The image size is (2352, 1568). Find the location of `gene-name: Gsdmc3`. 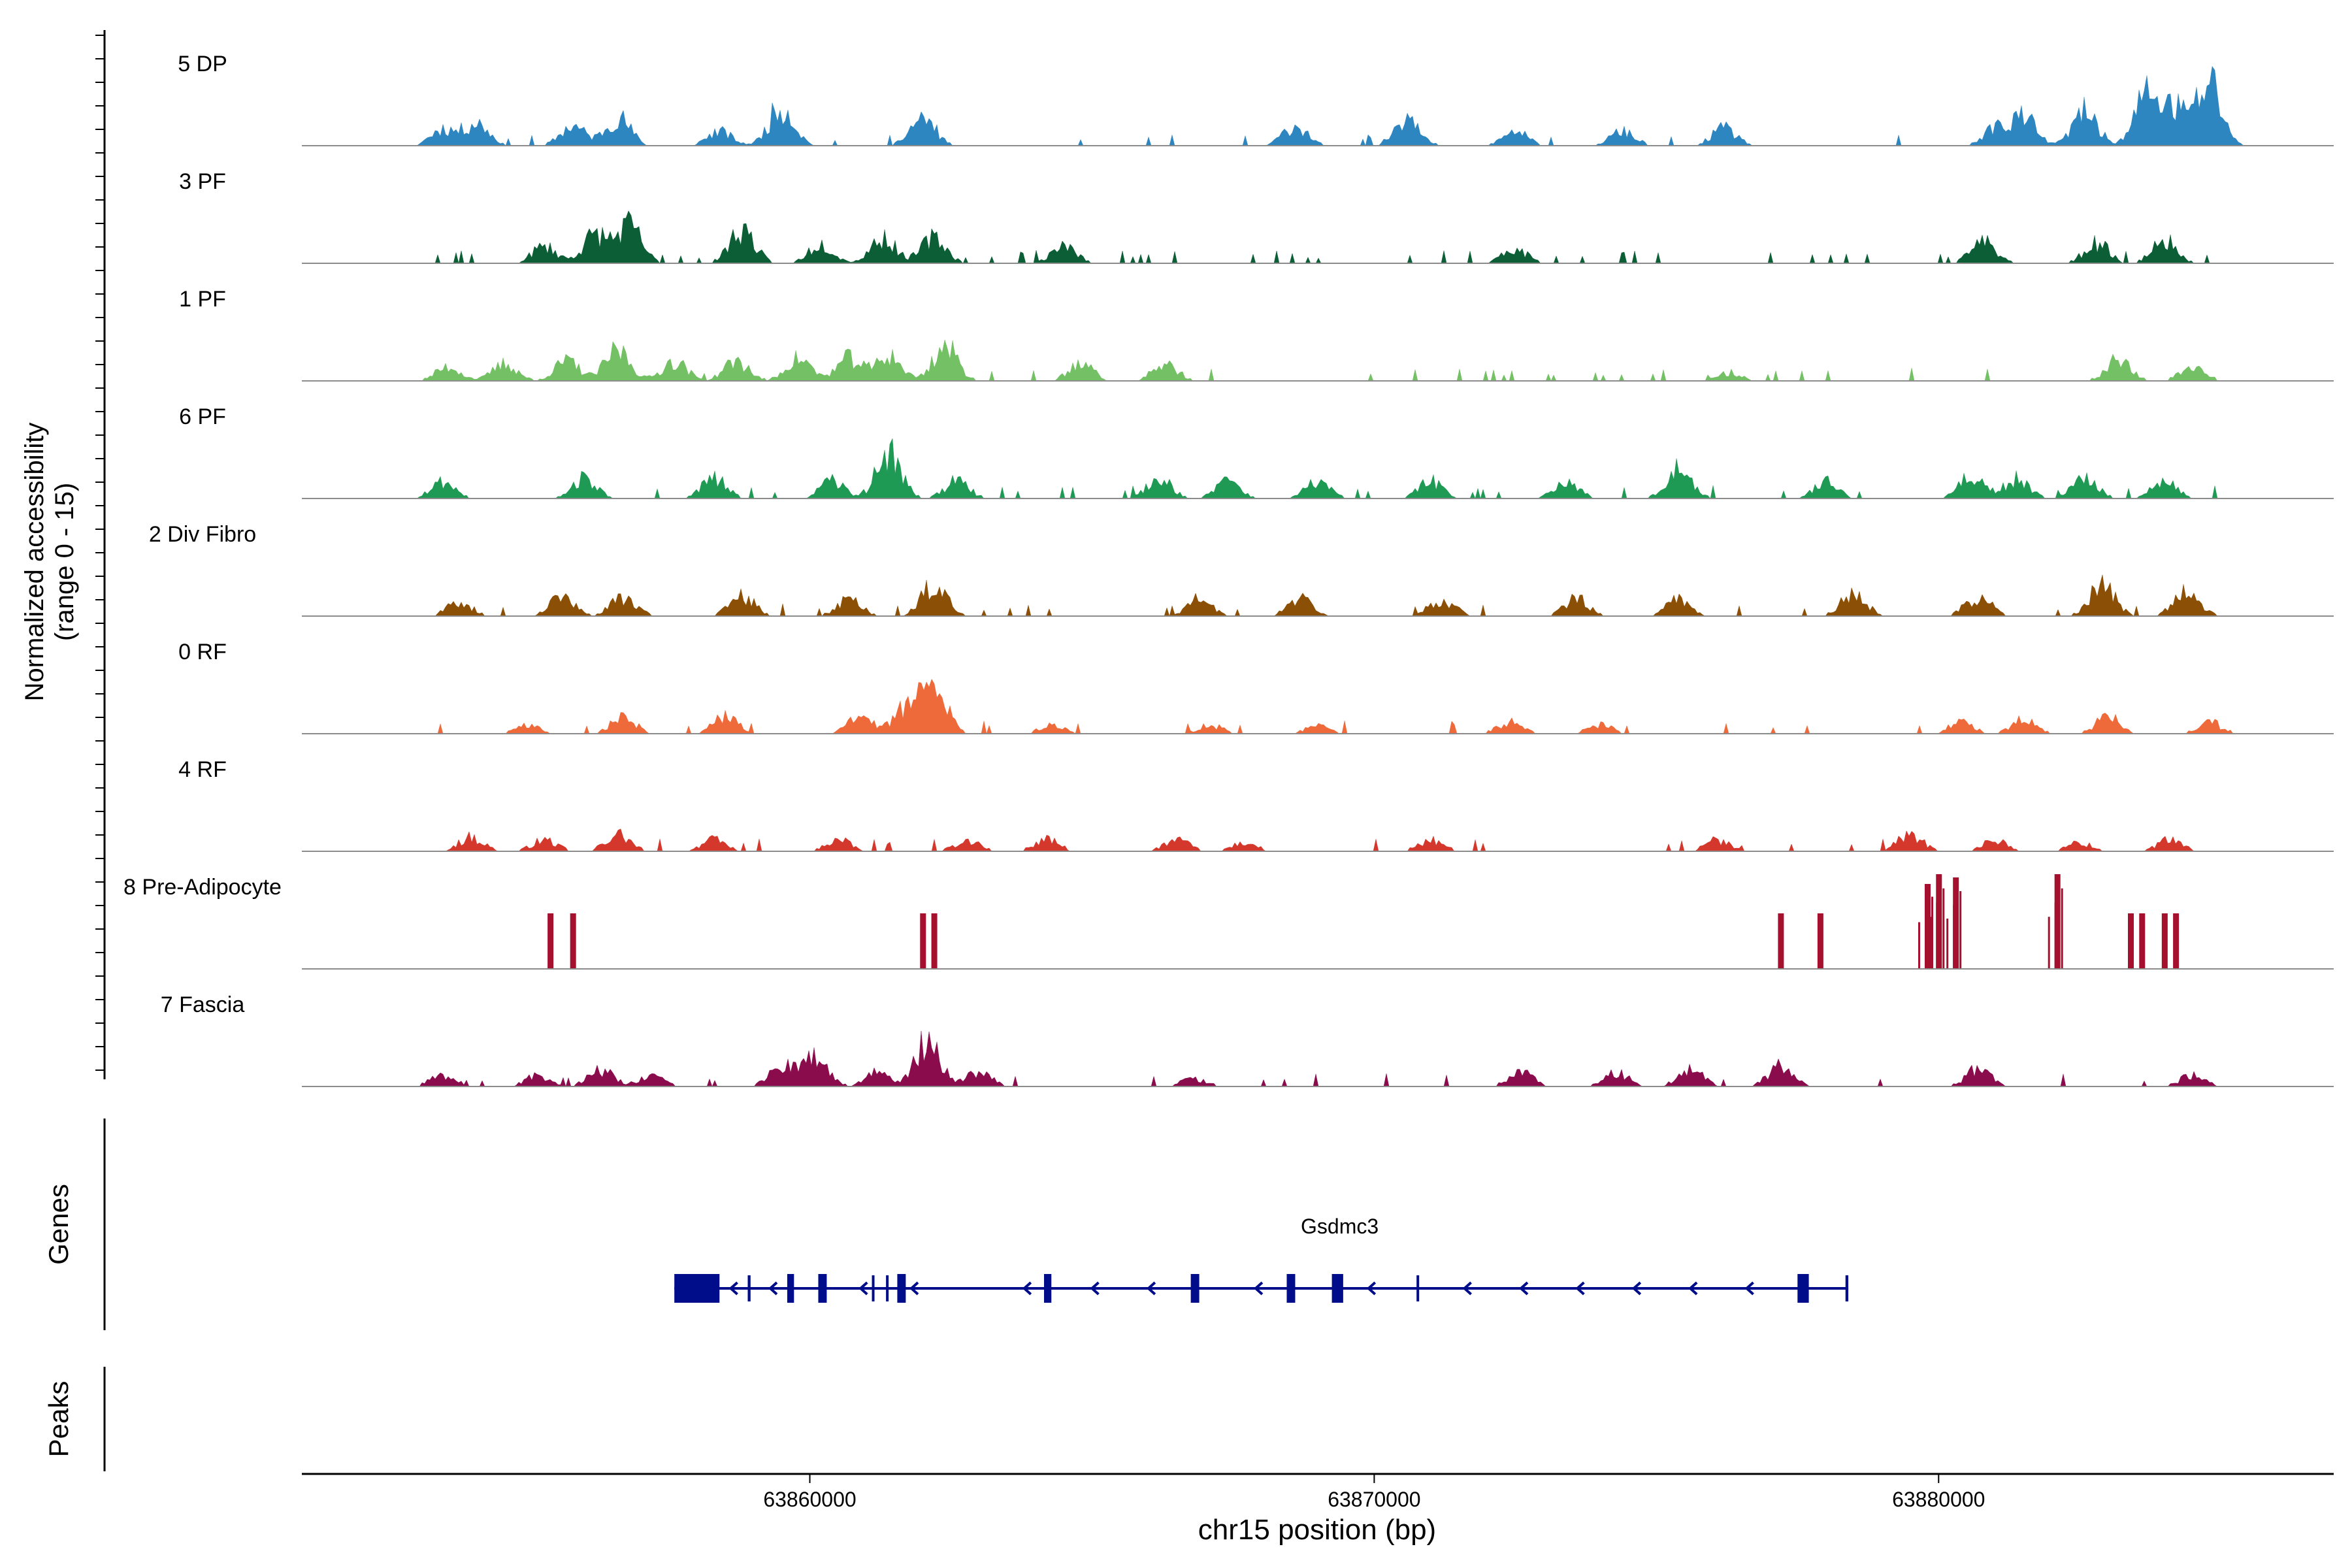

gene-name: Gsdmc3 is located at coordinates (1340, 1226).